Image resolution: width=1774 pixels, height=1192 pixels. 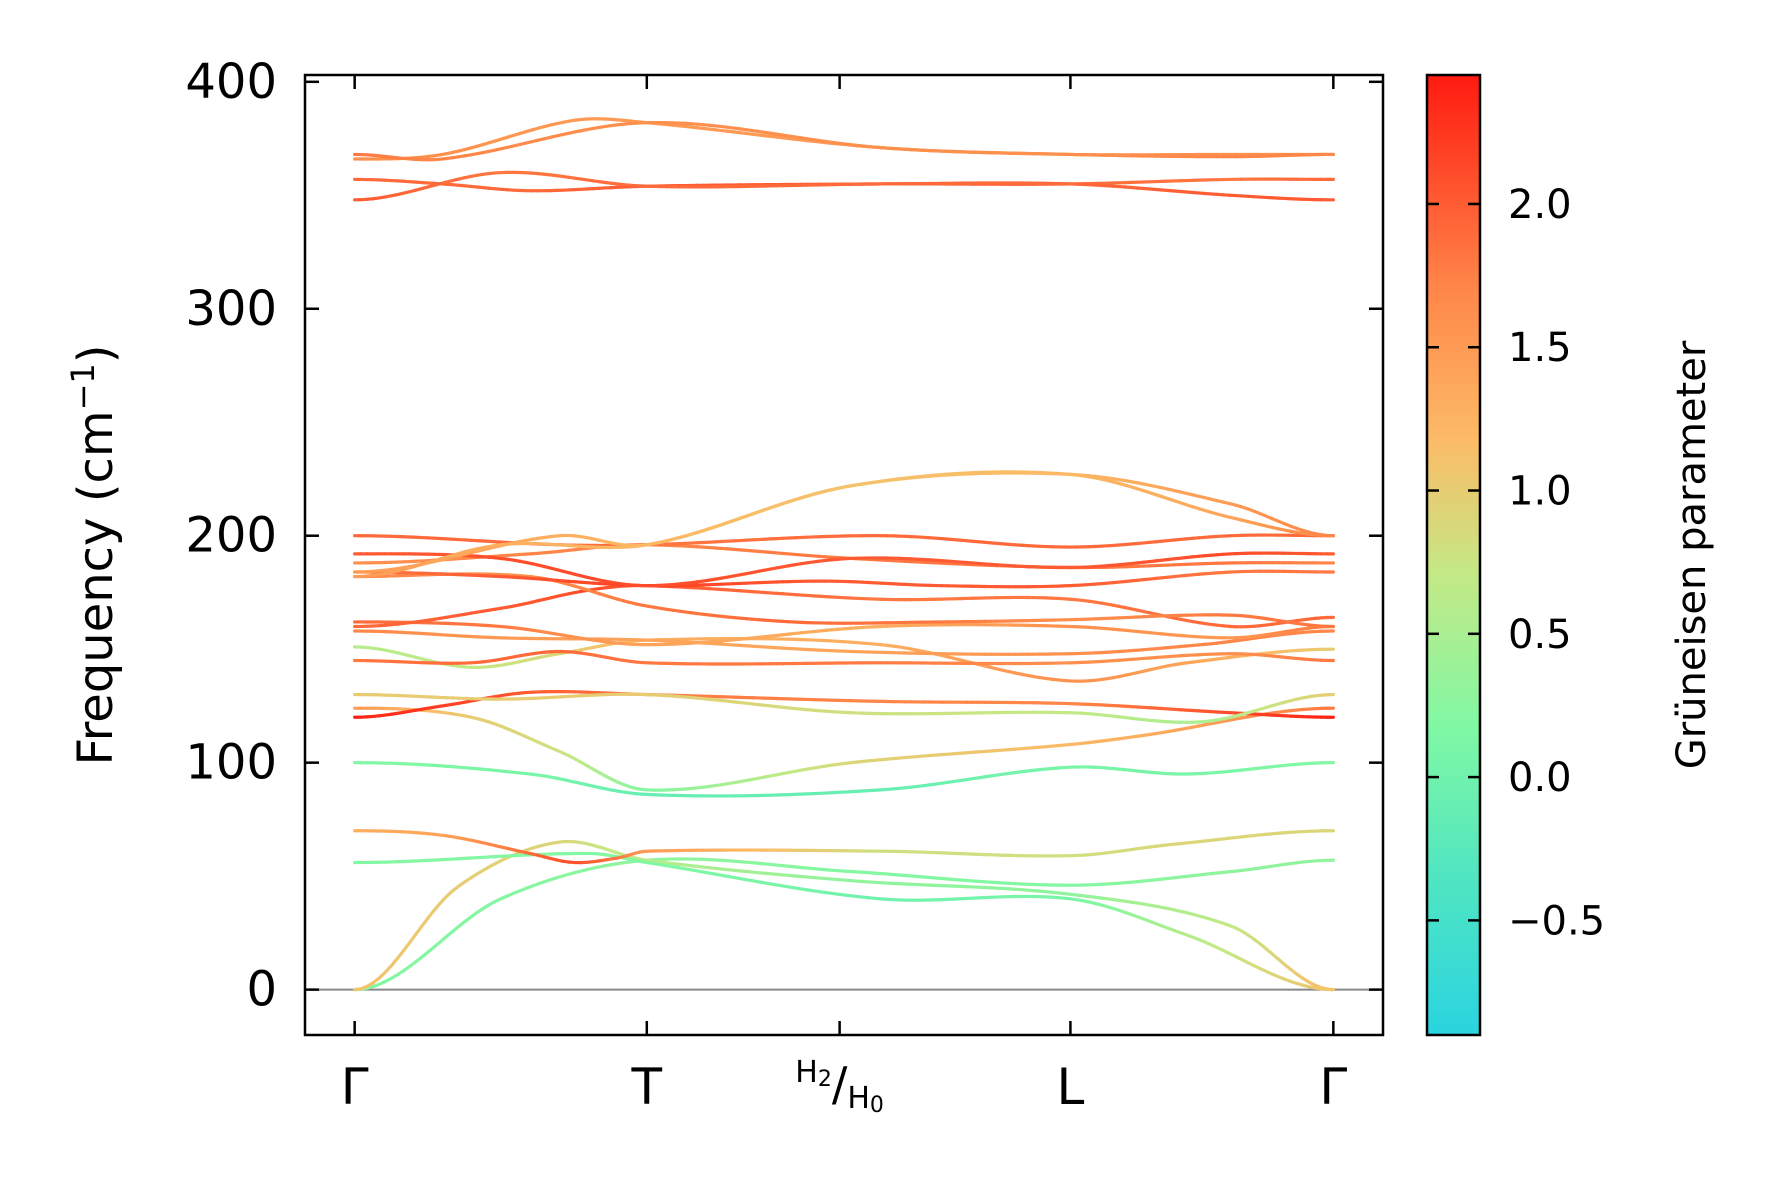 What do you see at coordinates (96, 587) in the screenshot?
I see `y-axis-label-main: Frequency (cm` at bounding box center [96, 587].